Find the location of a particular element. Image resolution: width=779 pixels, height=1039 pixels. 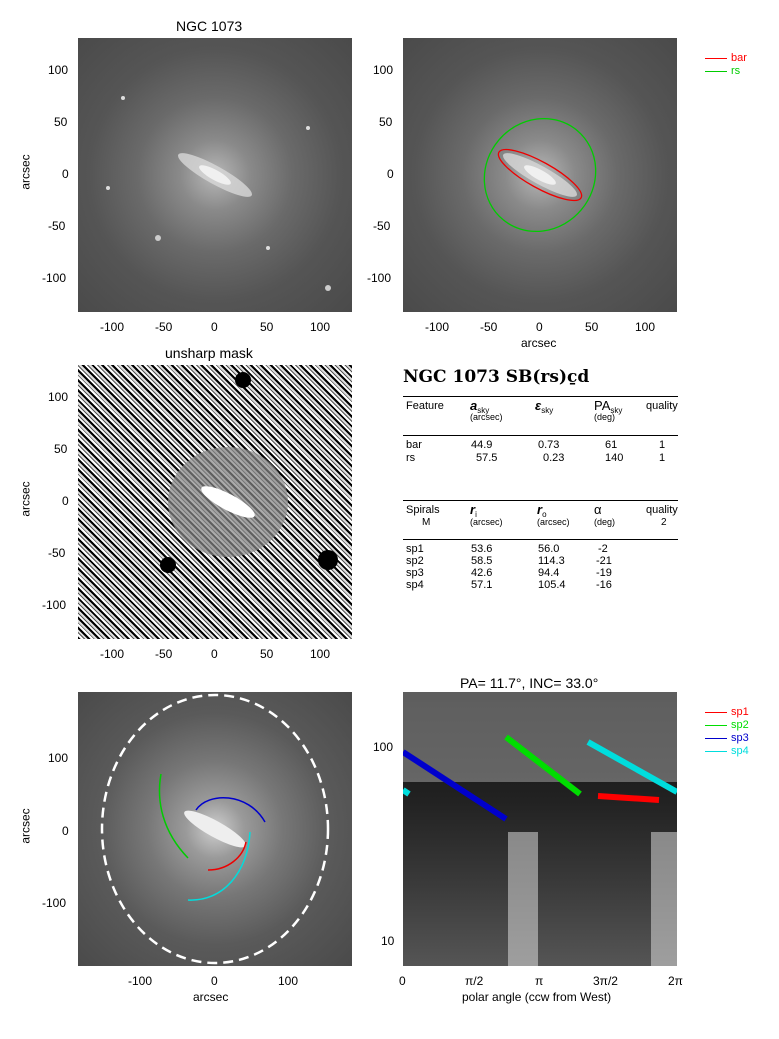

panel3-xtick: 50 is located at coordinates (267, 654).